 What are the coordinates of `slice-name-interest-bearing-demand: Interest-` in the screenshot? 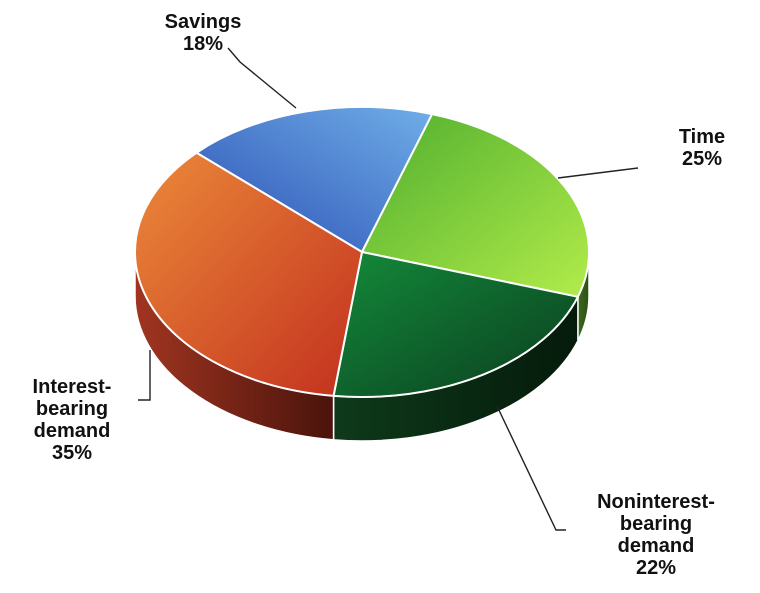 It's located at (72, 387).